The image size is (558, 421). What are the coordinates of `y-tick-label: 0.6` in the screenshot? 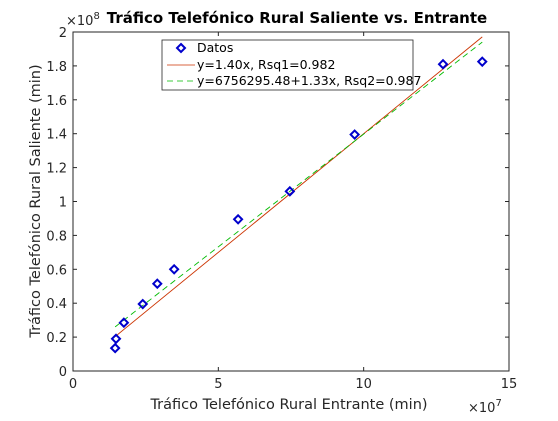 It's located at (56, 270).